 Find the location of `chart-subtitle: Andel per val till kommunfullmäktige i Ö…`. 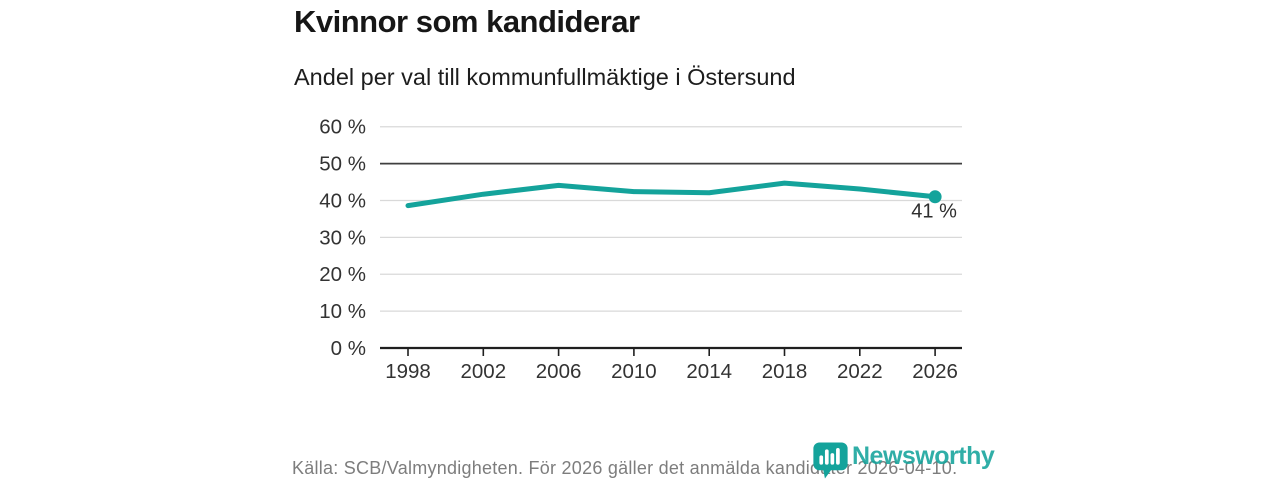

chart-subtitle: Andel per val till kommunfullmäktige i Ö… is located at coordinates (545, 77).